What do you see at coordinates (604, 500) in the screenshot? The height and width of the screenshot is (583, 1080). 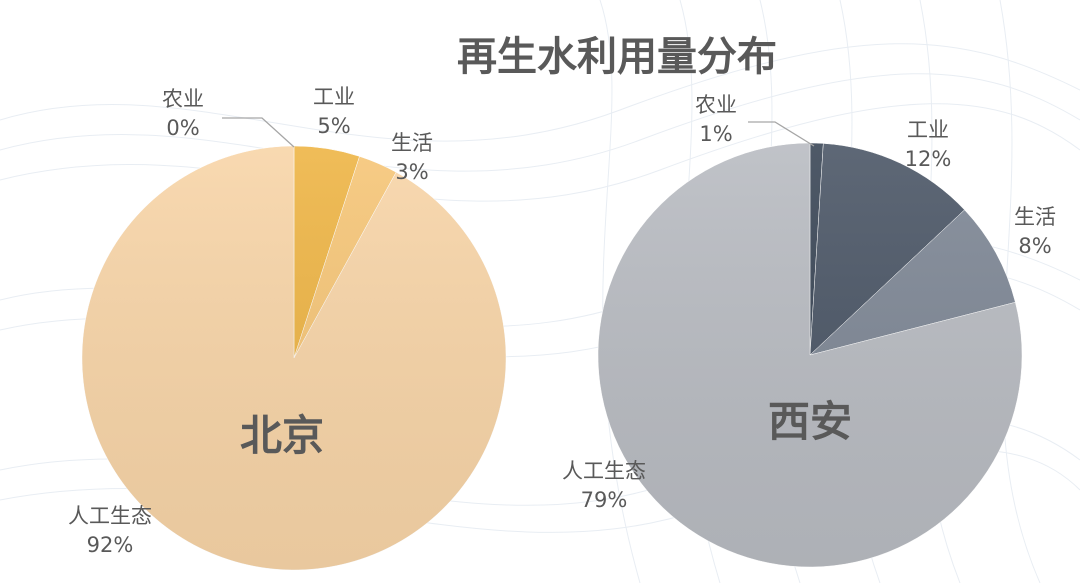 I see `slice-percent-label: 79%` at bounding box center [604, 500].